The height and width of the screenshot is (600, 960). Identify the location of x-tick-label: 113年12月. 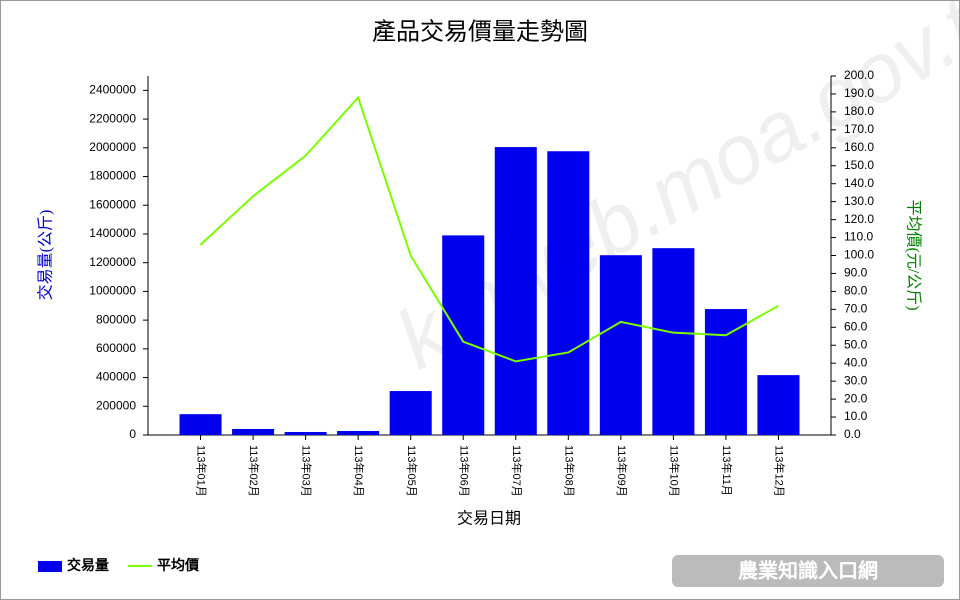
(780, 471).